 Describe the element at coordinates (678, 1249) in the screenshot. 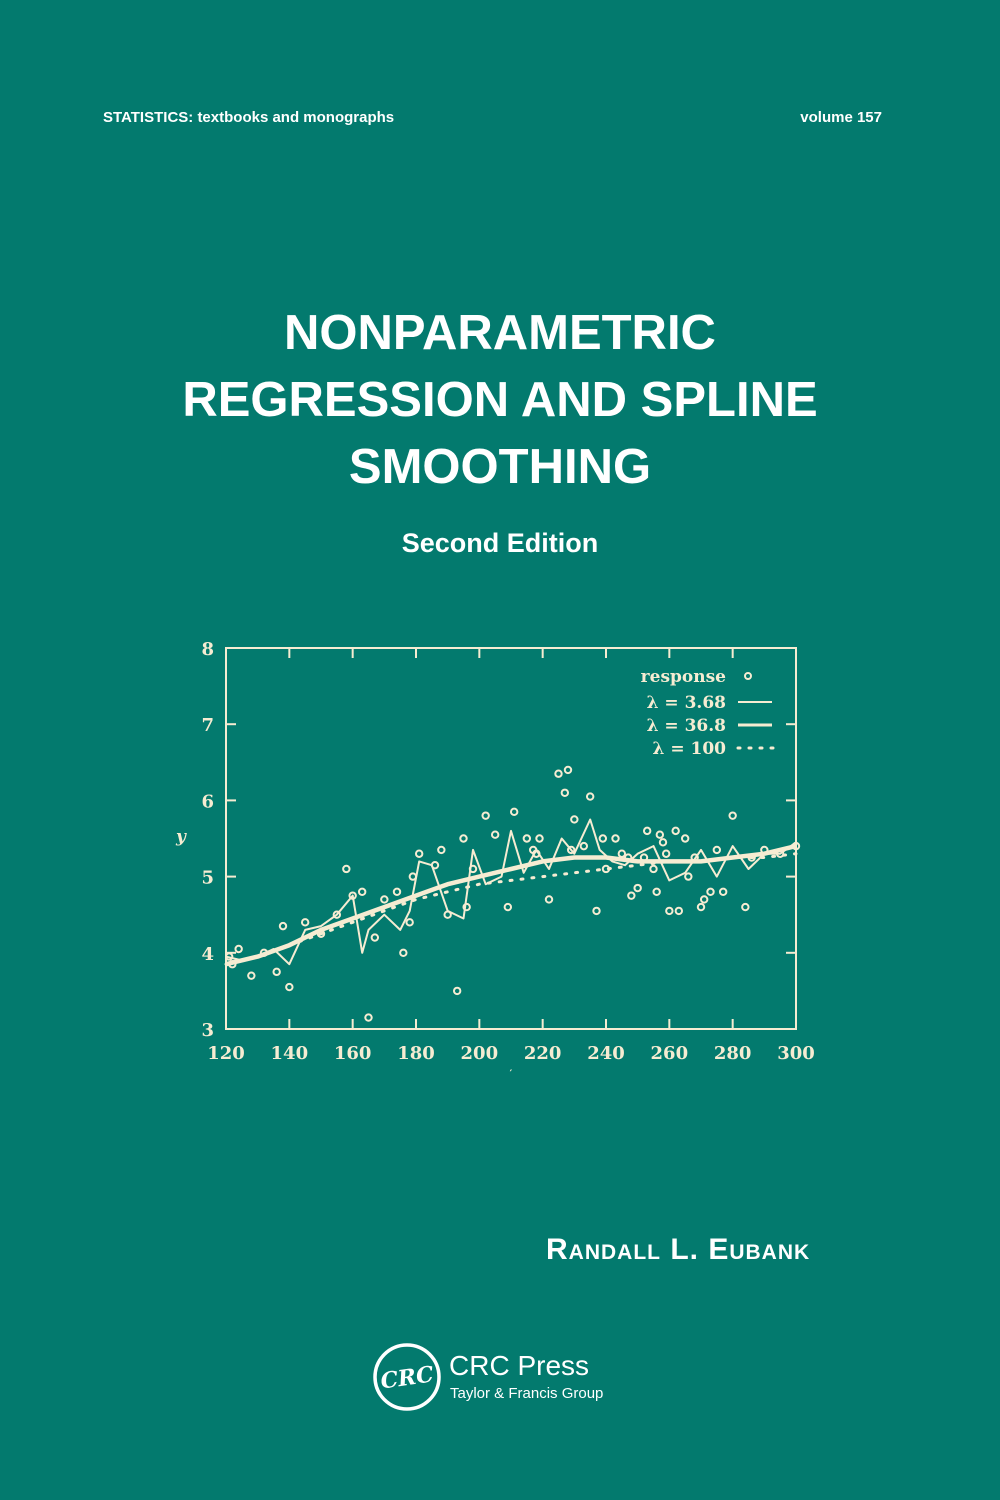

I see `author-name: Randall L. Eubank` at that location.